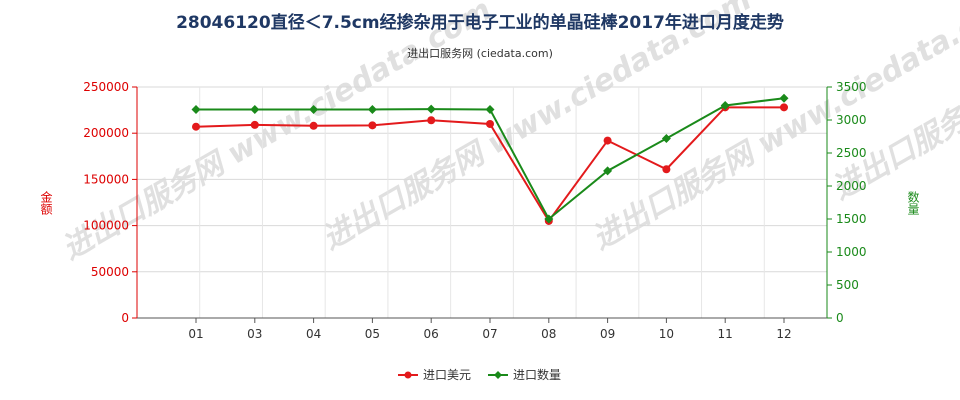 This screenshot has width=960, height=400. What do you see at coordinates (106, 226) in the screenshot?
I see `y-left-tick-label: 100000` at bounding box center [106, 226].